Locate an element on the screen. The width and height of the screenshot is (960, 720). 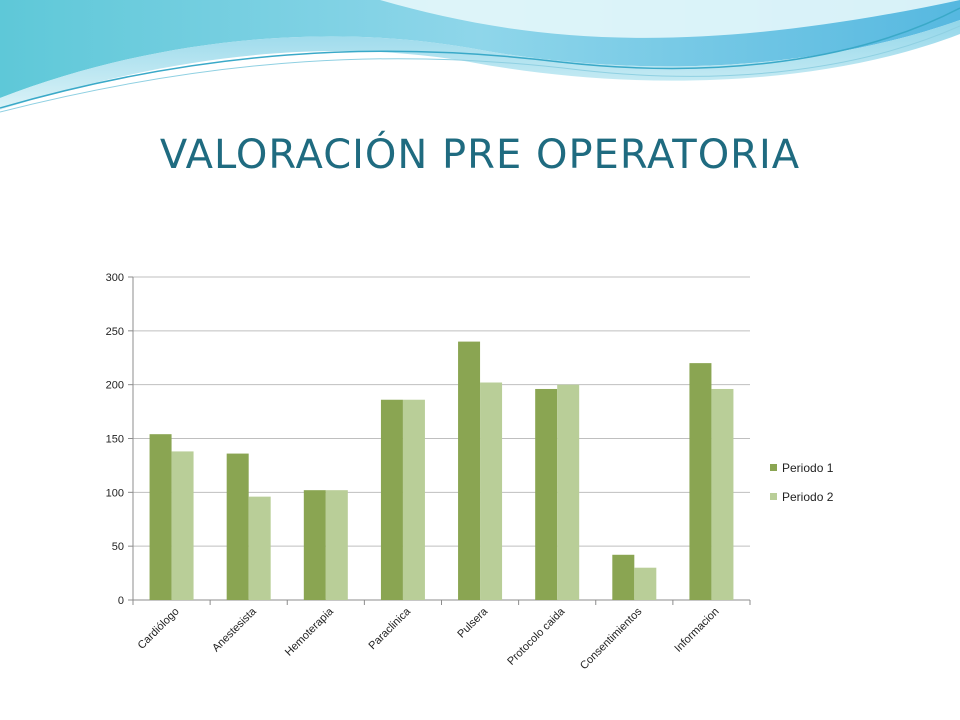
legend-label: Periodo 2 is located at coordinates (808, 497).